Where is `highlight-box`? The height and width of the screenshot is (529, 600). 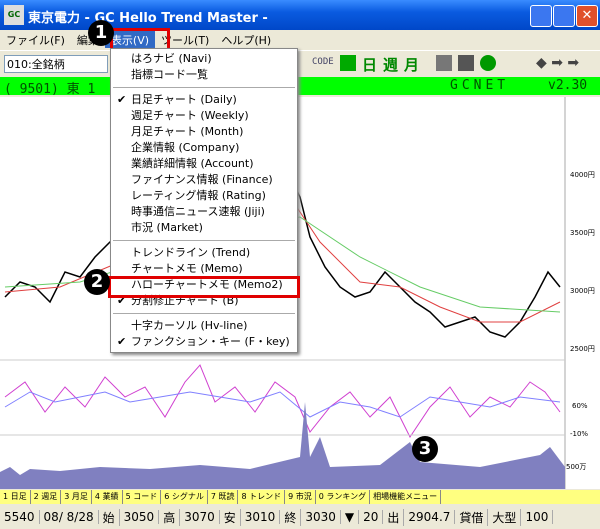 highlight-box is located at coordinates (204, 287).